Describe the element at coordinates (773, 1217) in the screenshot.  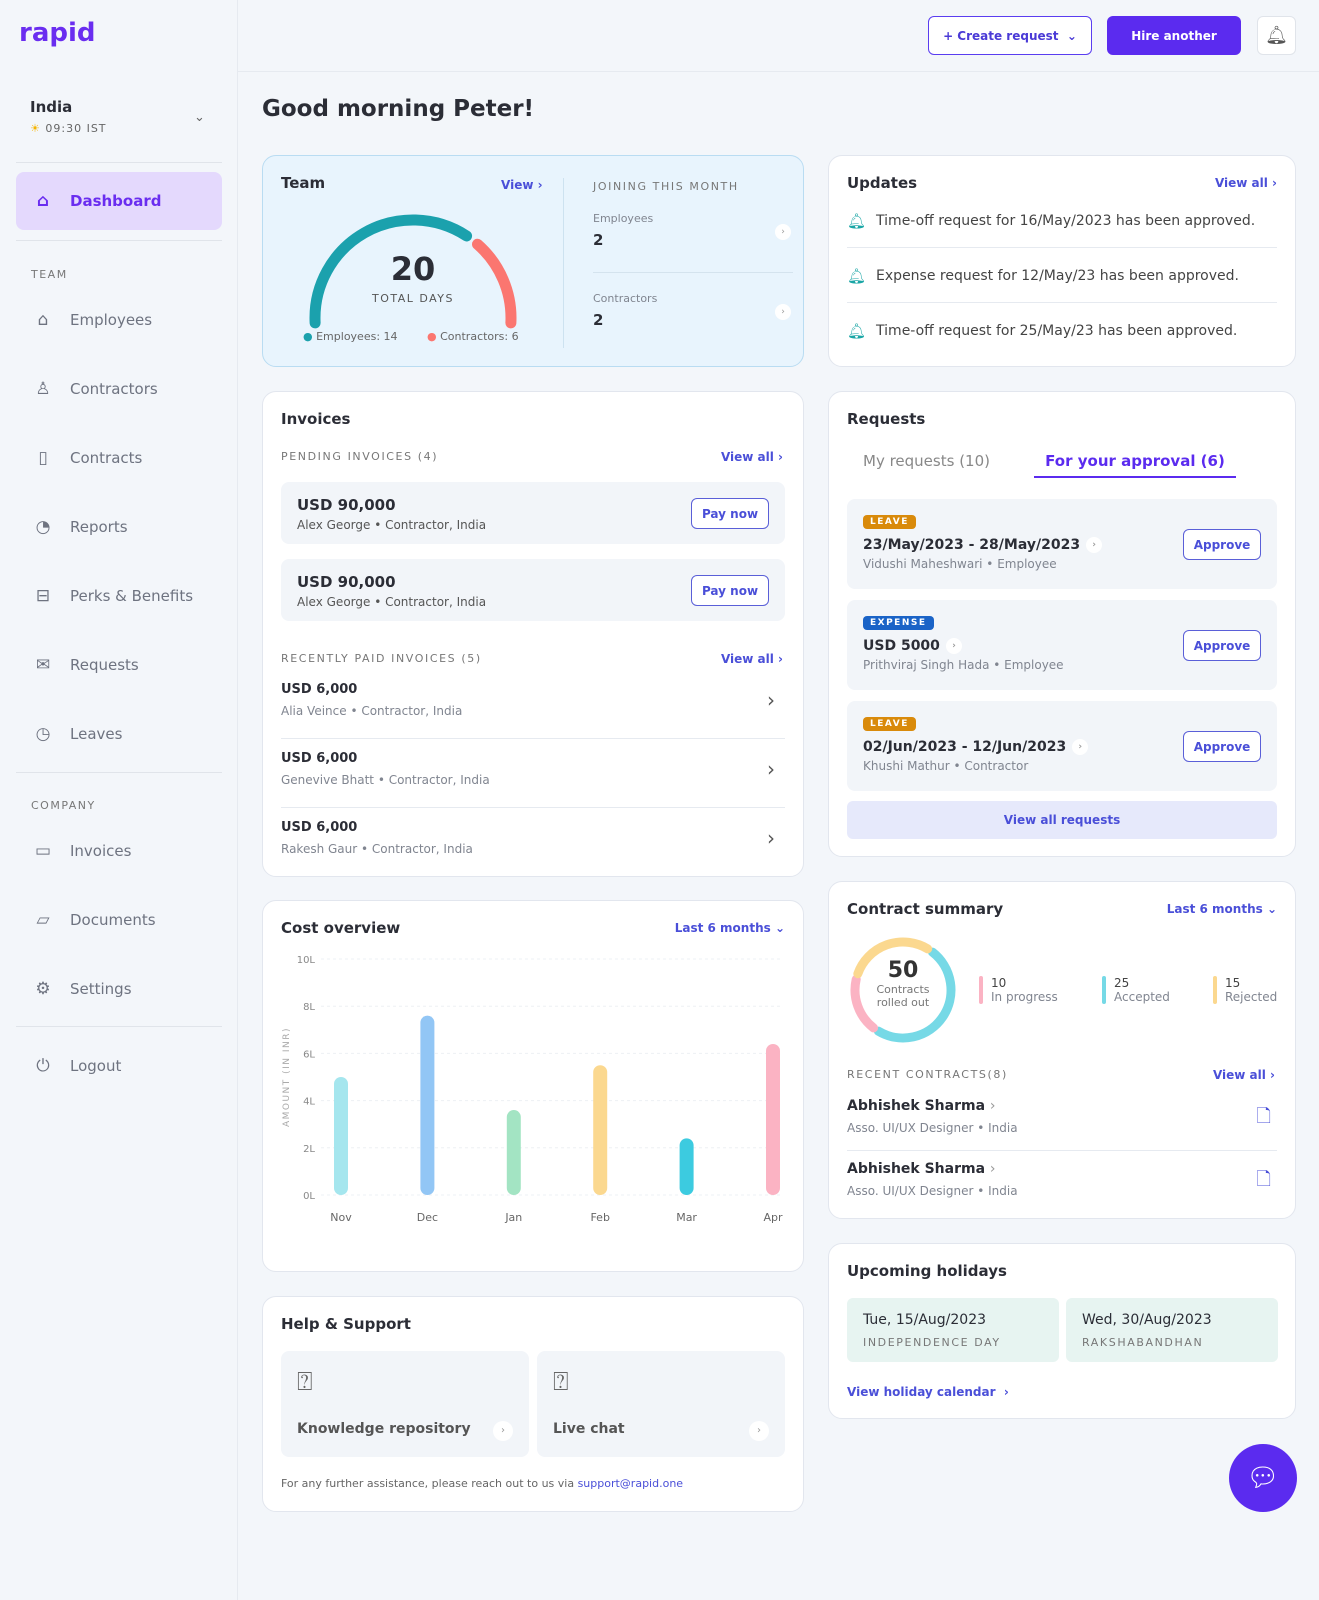
I see `x-tick-label: Apr` at that location.